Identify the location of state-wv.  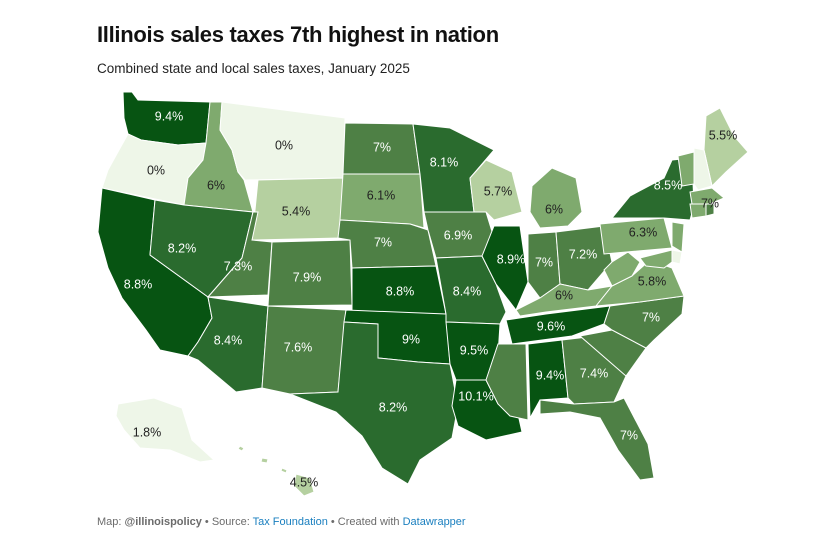
(622, 269).